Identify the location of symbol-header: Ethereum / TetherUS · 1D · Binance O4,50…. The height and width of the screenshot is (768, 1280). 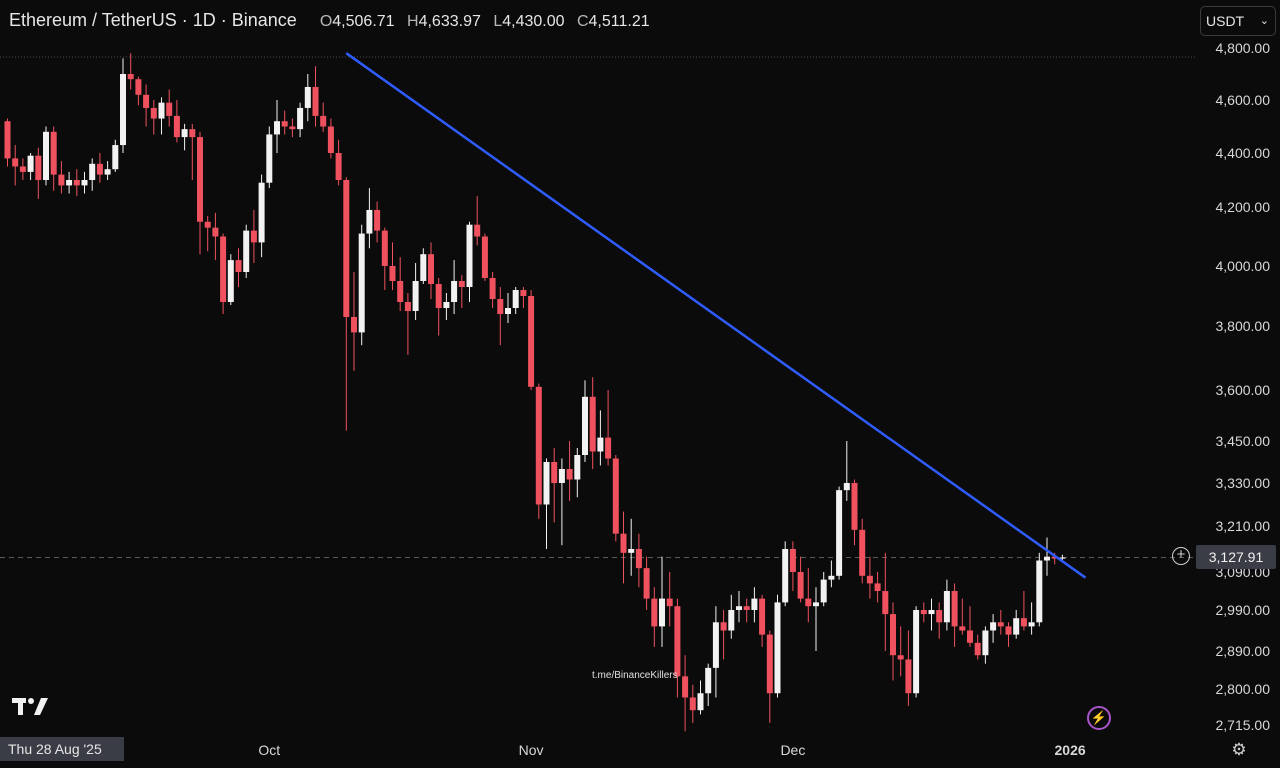
(329, 20).